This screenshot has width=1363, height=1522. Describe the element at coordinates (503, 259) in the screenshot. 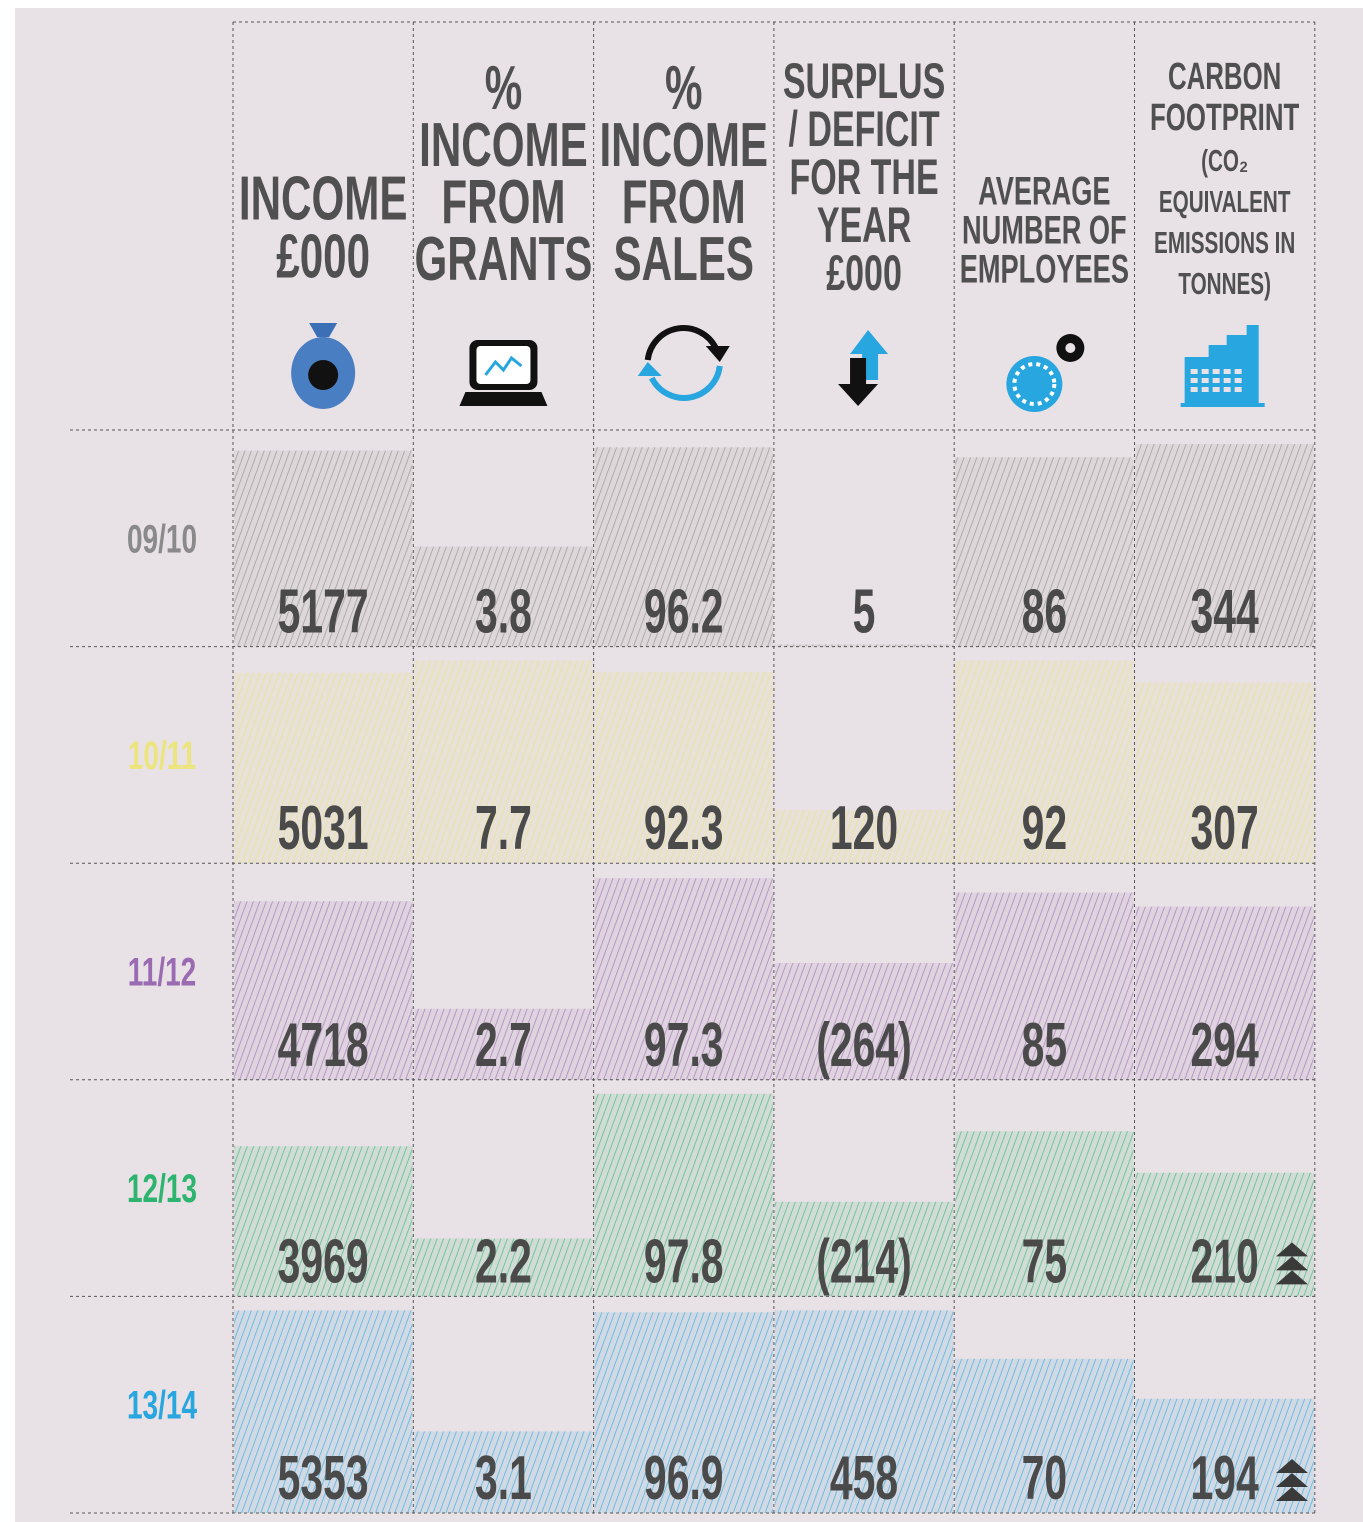

I see `column-header: GRANTS` at that location.